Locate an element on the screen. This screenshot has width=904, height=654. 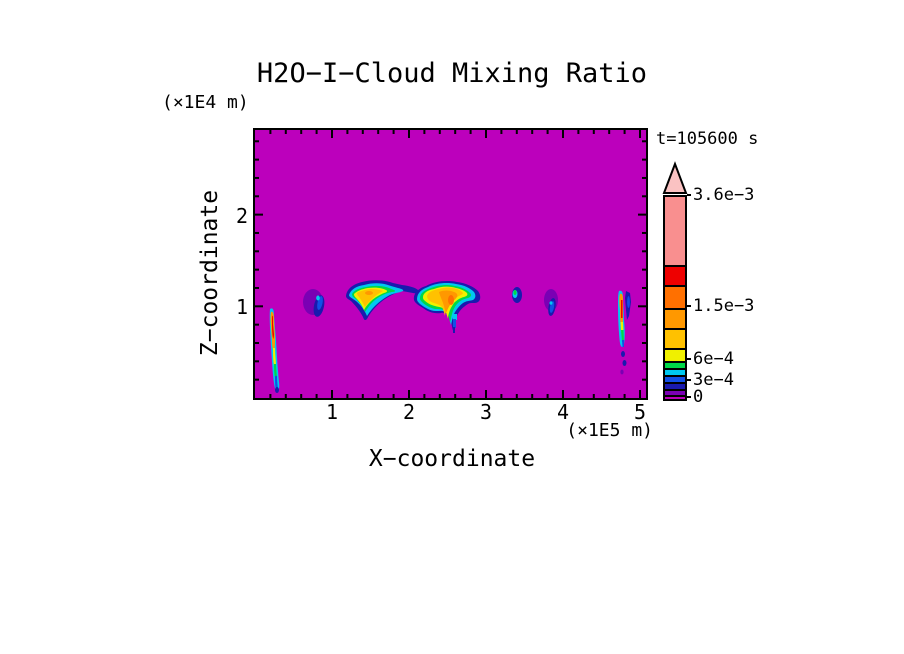
left-plume-navy-tip is located at coordinates (277, 390).